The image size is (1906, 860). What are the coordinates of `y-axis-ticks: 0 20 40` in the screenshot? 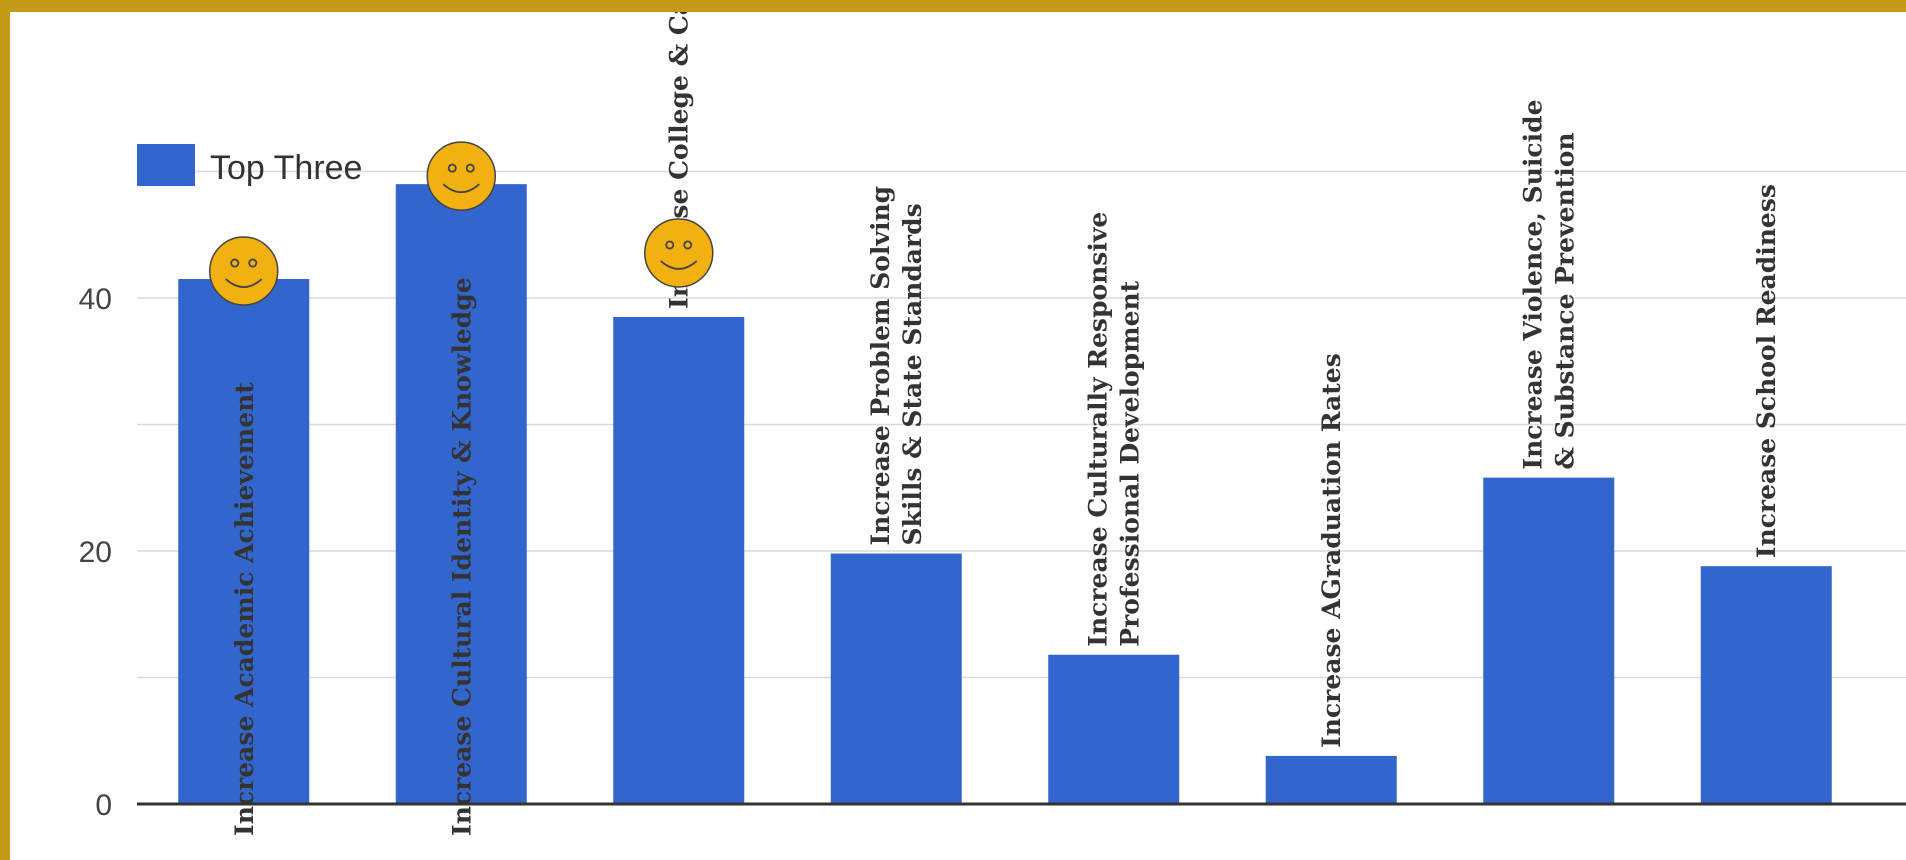 It's located at (95, 552).